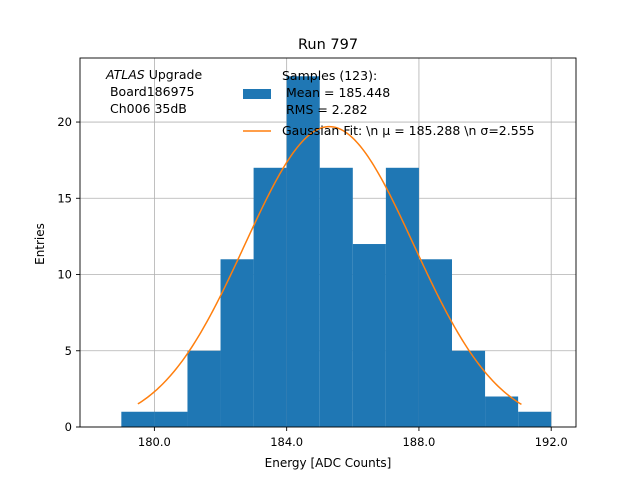  I want to click on svg-text: ATLAS Upgrade, so click(153, 74).